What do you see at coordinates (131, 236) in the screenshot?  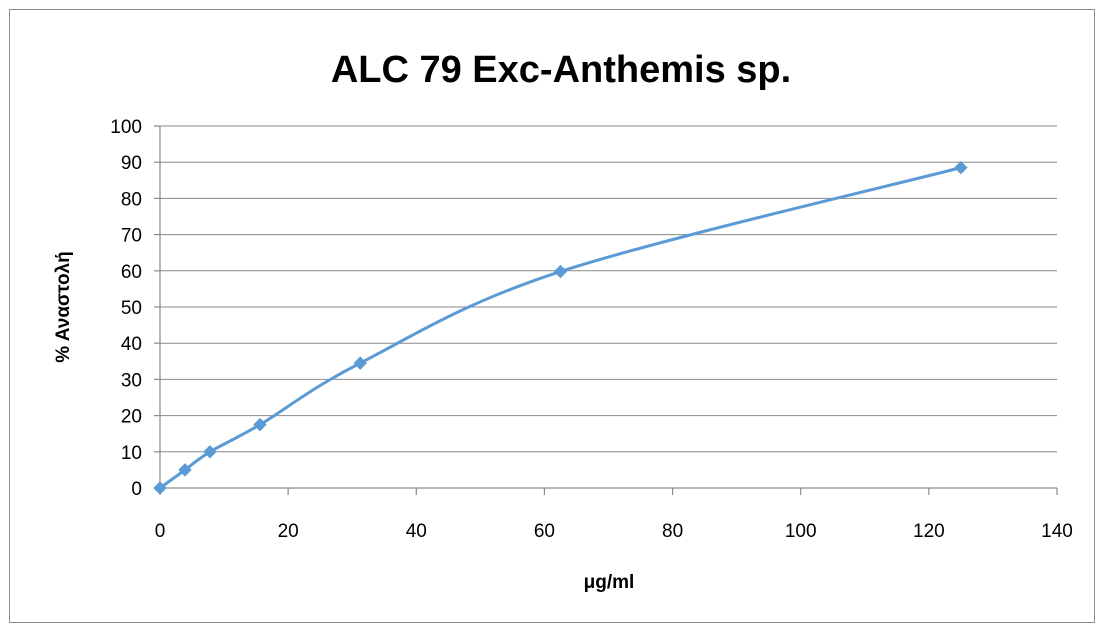 I see `y-tick-label-70: 70` at bounding box center [131, 236].